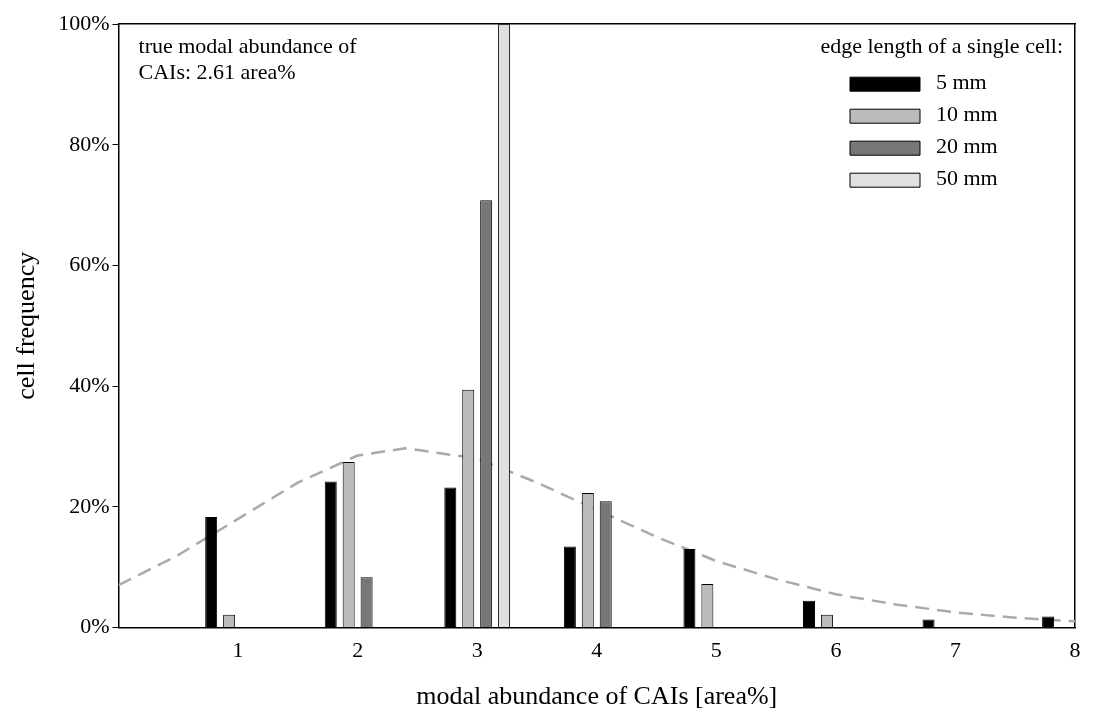  What do you see at coordinates (1075, 650) in the screenshot?
I see `x-tick-label: 8` at bounding box center [1075, 650].